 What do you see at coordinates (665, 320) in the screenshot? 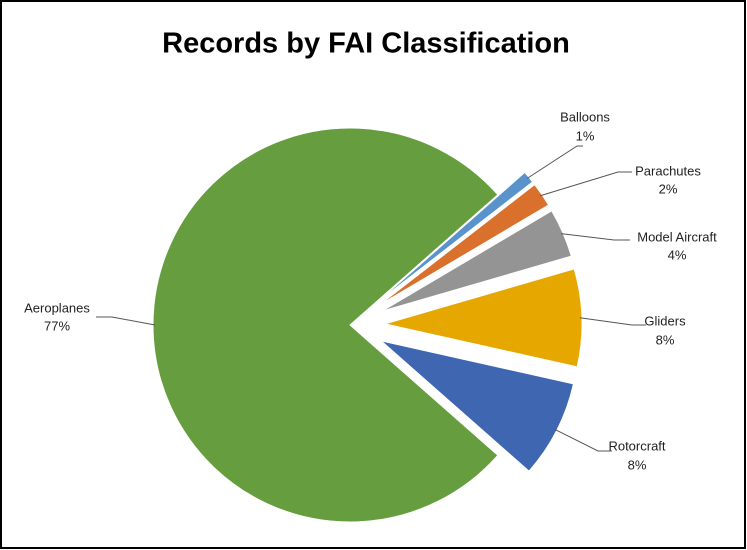
I see `data-label-name: Gliders` at bounding box center [665, 320].